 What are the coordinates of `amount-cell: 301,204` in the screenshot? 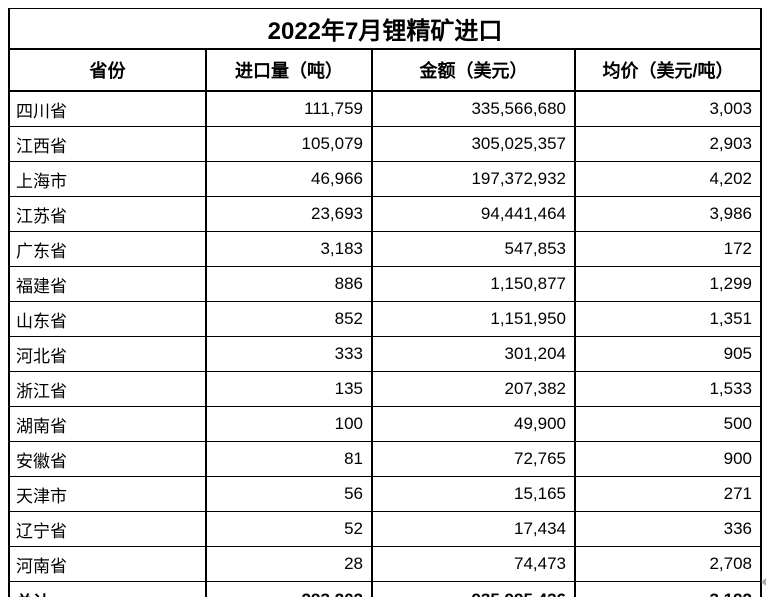 It's located at (473, 354).